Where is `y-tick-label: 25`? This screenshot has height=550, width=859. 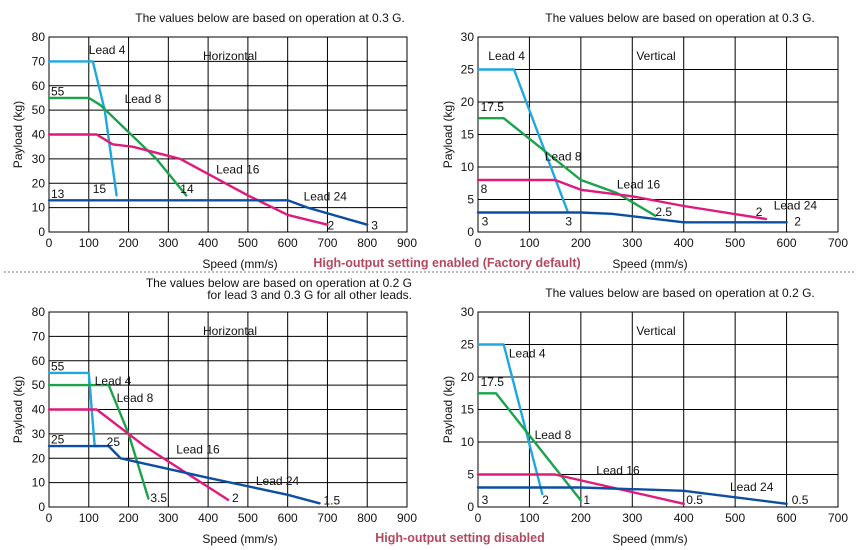 y-tick-label: 25 is located at coordinates (468, 70).